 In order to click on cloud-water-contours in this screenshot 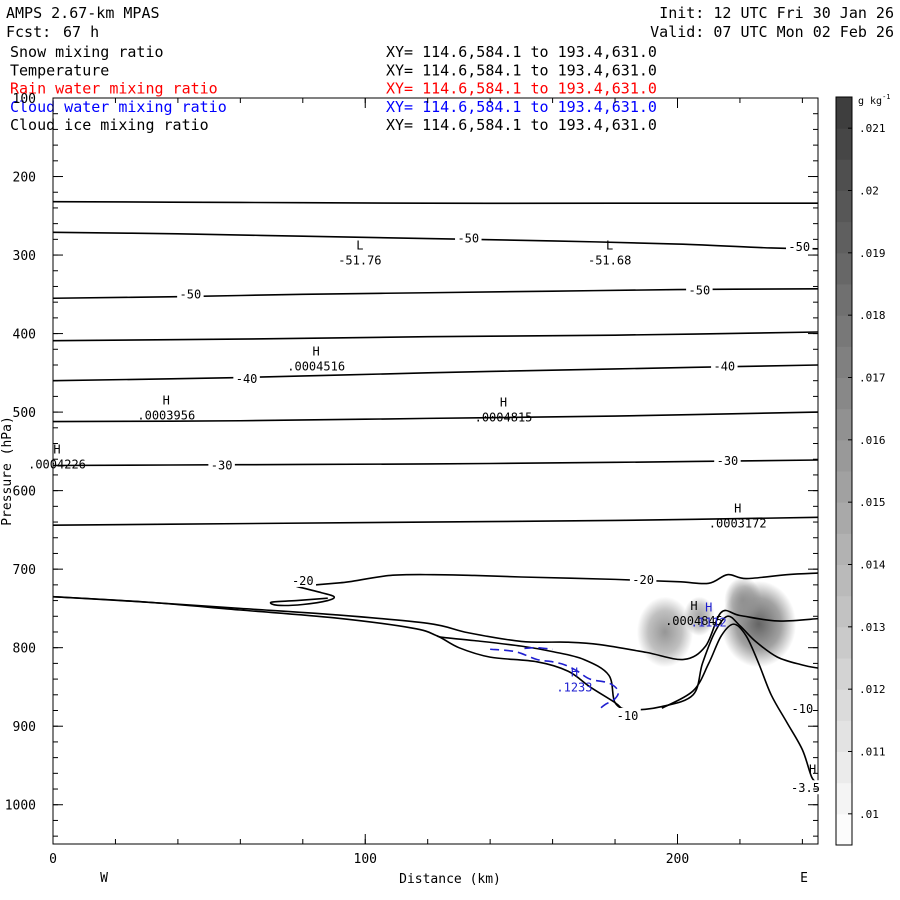, I will do `click(555, 678)`.